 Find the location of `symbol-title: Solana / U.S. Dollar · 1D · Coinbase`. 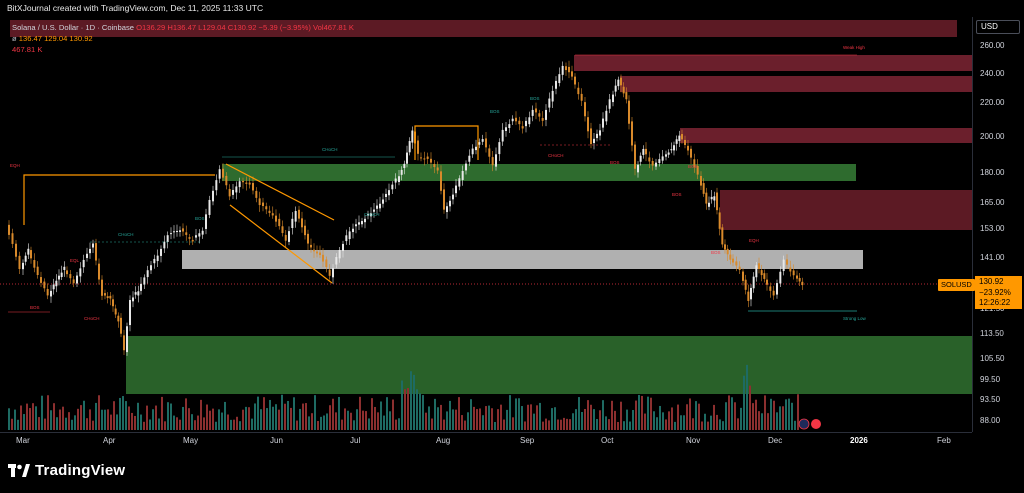

symbol-title: Solana / U.S. Dollar · 1D · Coinbase is located at coordinates (73, 27).